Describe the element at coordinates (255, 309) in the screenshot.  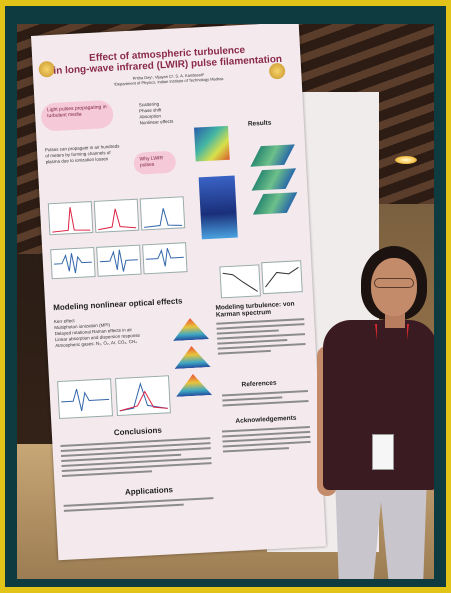
I see `turbulence-section-heading: Modeling turbulence: von Karman spectrum` at that location.